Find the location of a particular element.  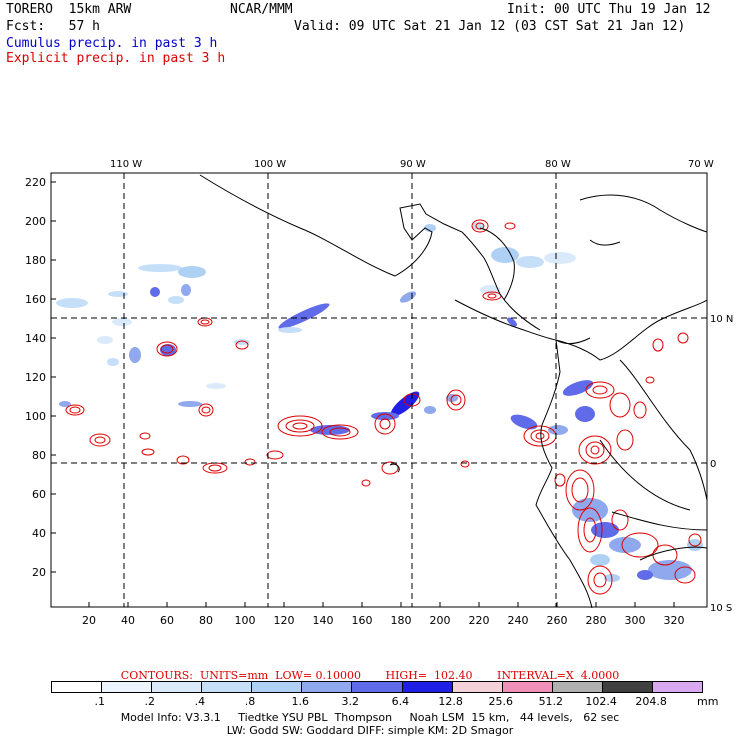

colorbar-label: .1 is located at coordinates (99, 701).